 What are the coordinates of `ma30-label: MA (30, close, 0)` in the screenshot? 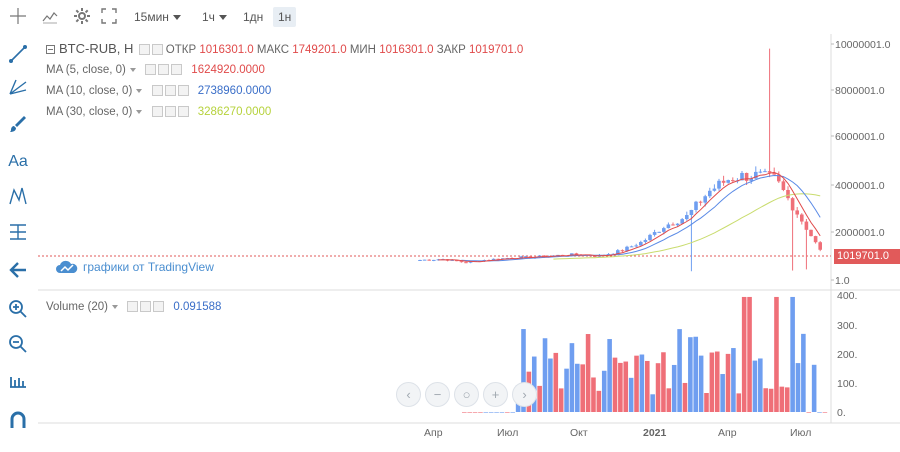 It's located at (89, 112).